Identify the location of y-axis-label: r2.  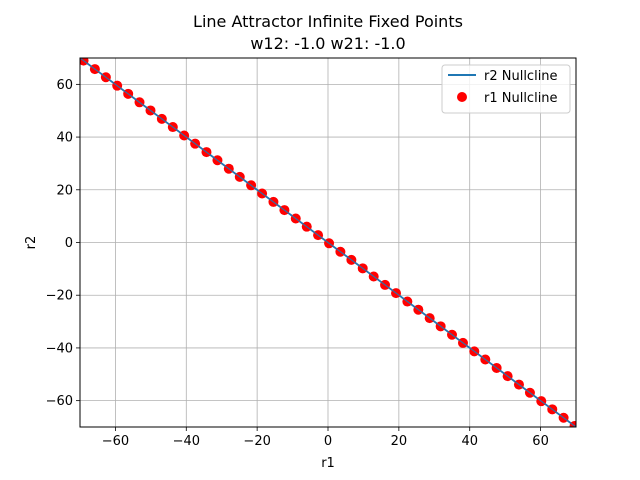
(31, 243).